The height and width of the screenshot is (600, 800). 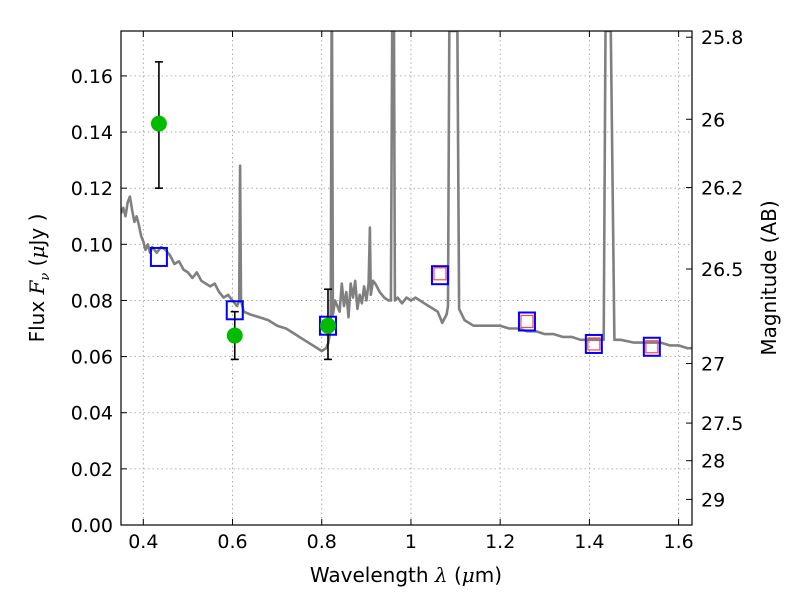 What do you see at coordinates (589, 542) in the screenshot?
I see `x-tick-label: 1.4` at bounding box center [589, 542].